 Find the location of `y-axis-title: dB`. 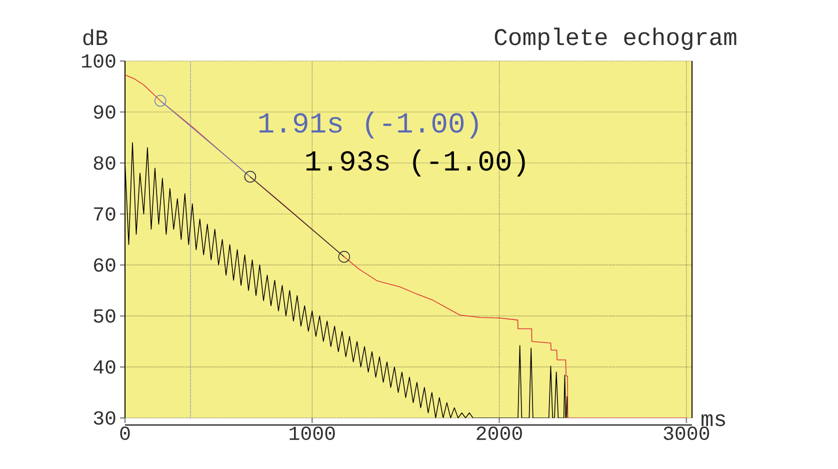

y-axis-title: dB is located at coordinates (95, 37).